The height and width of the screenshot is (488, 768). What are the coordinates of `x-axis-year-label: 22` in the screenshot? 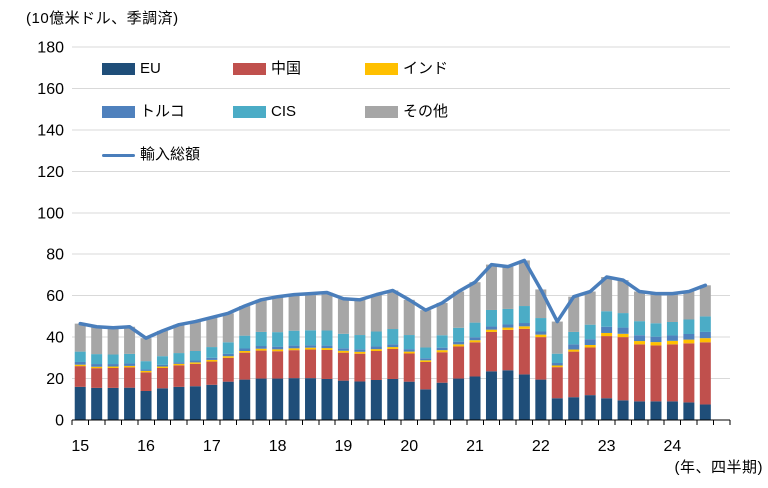 It's located at (541, 446).